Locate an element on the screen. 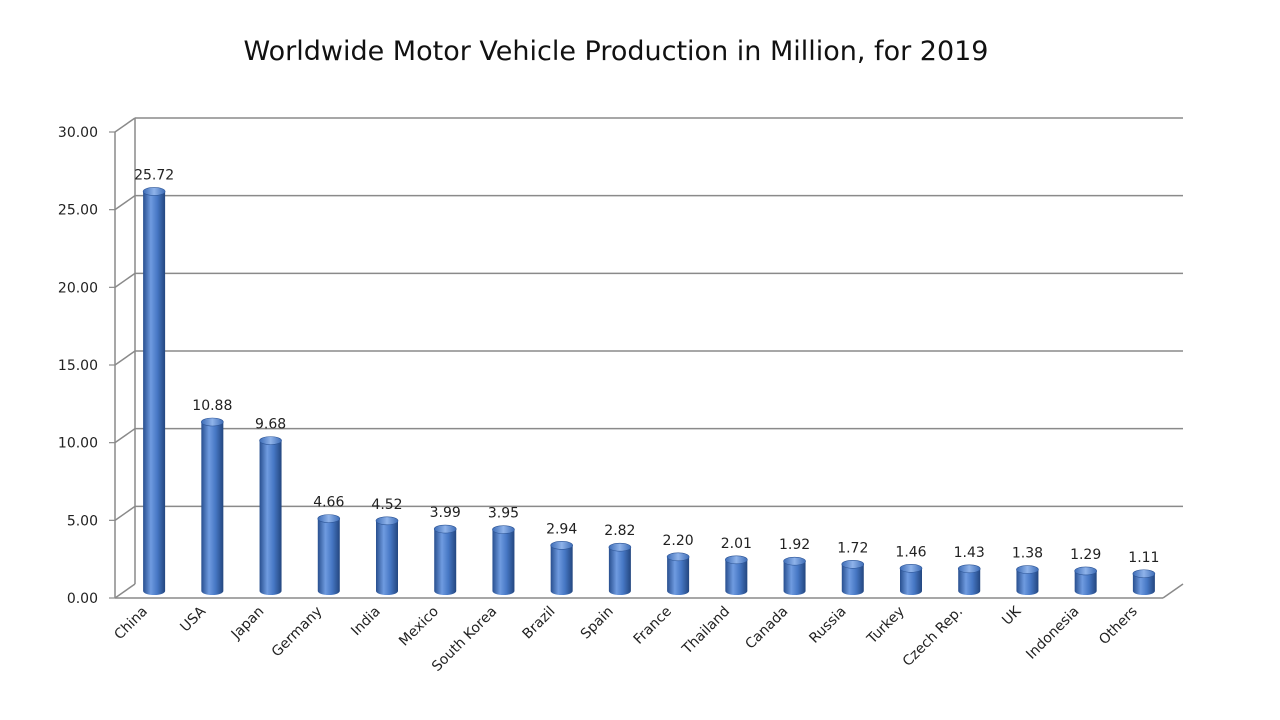 The width and height of the screenshot is (1280, 720). data-label: 1.43 is located at coordinates (969, 553).